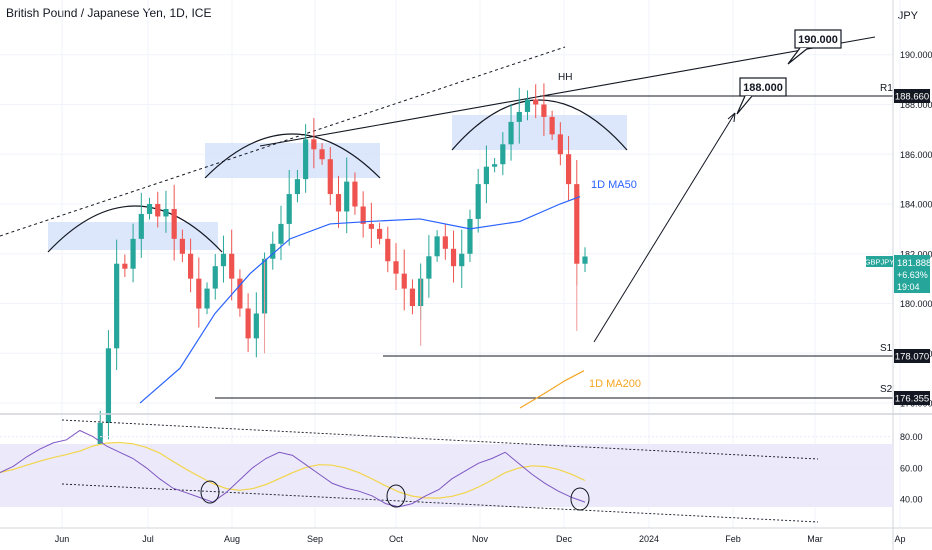 Image resolution: width=932 pixels, height=550 pixels. I want to click on price-tick-label: 184.000, so click(916, 205).